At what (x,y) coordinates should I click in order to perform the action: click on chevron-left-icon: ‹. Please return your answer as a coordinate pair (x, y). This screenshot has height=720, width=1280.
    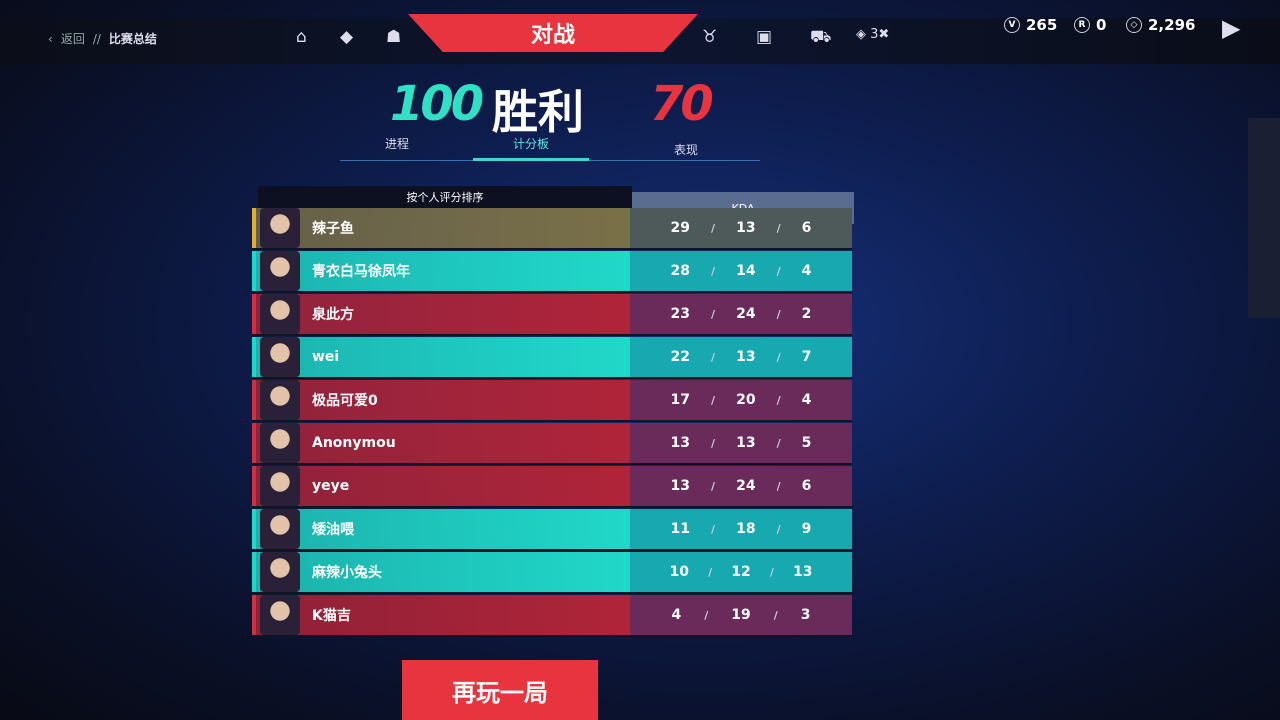
    Looking at the image, I should click on (50, 38).